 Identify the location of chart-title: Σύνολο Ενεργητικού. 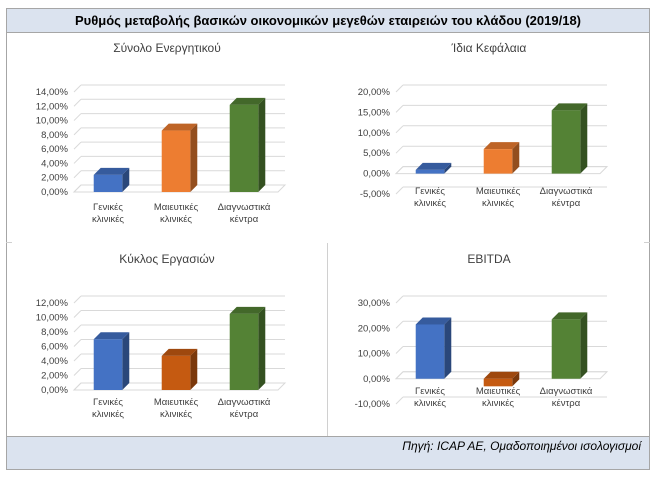
(167, 48).